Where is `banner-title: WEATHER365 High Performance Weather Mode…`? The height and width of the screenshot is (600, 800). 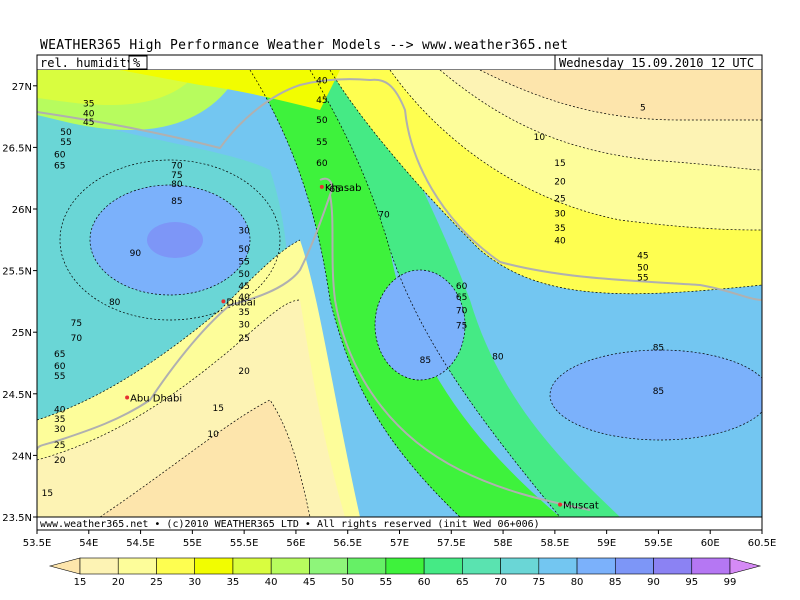
banner-title: WEATHER365 High Performance Weather Mode… is located at coordinates (304, 45).